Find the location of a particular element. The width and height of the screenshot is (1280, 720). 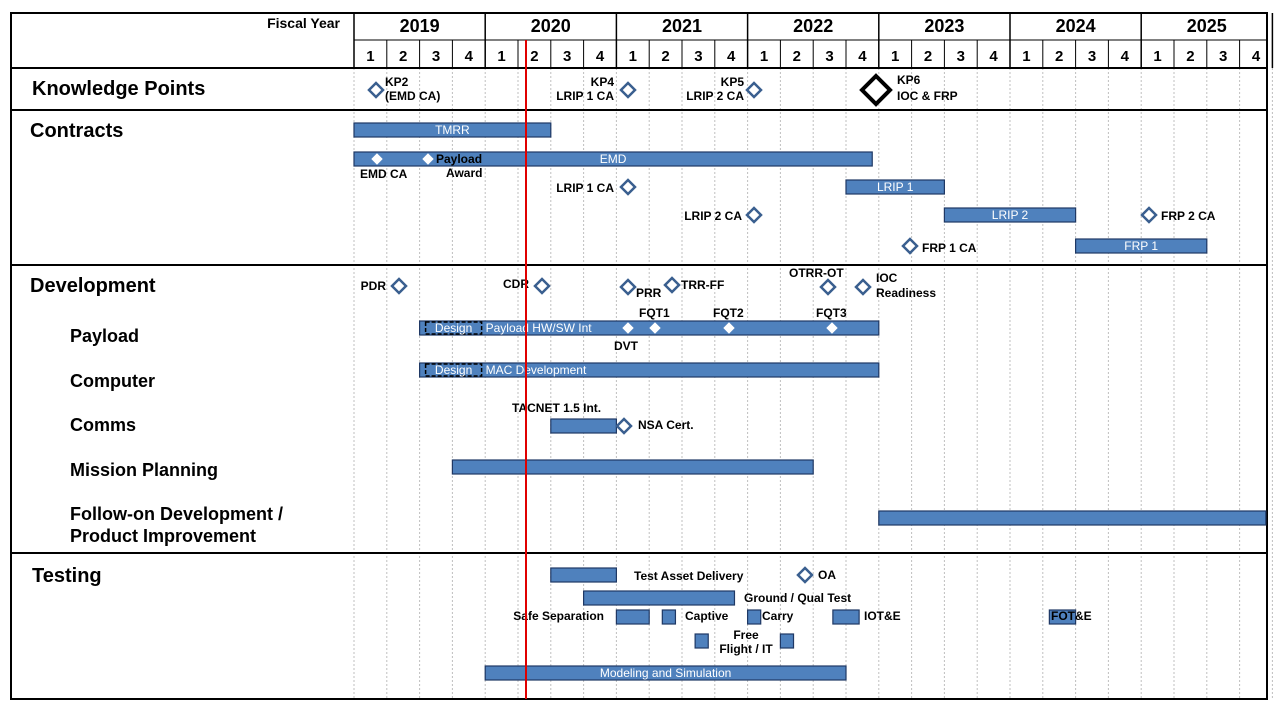

section-testing: Testing is located at coordinates (67, 576).